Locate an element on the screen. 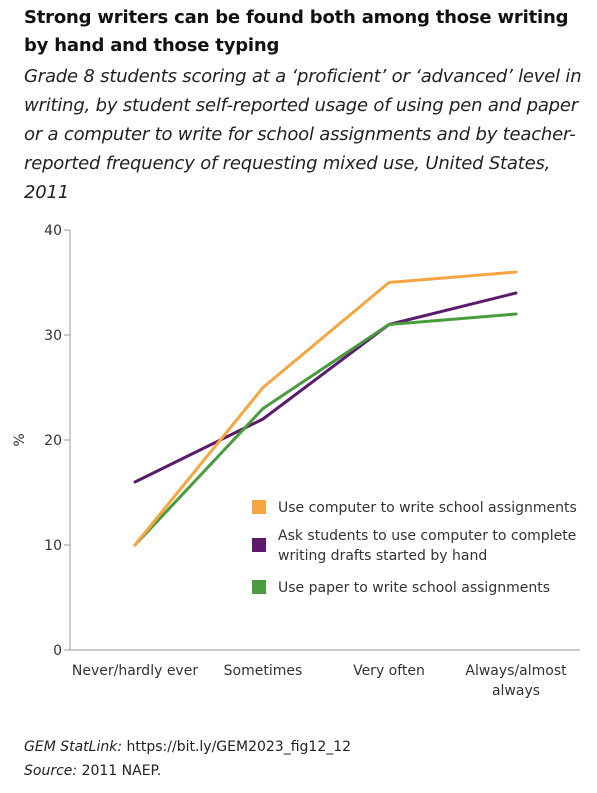 This screenshot has height=793, width=597. y-tick-label-40: 40 is located at coordinates (53, 231).